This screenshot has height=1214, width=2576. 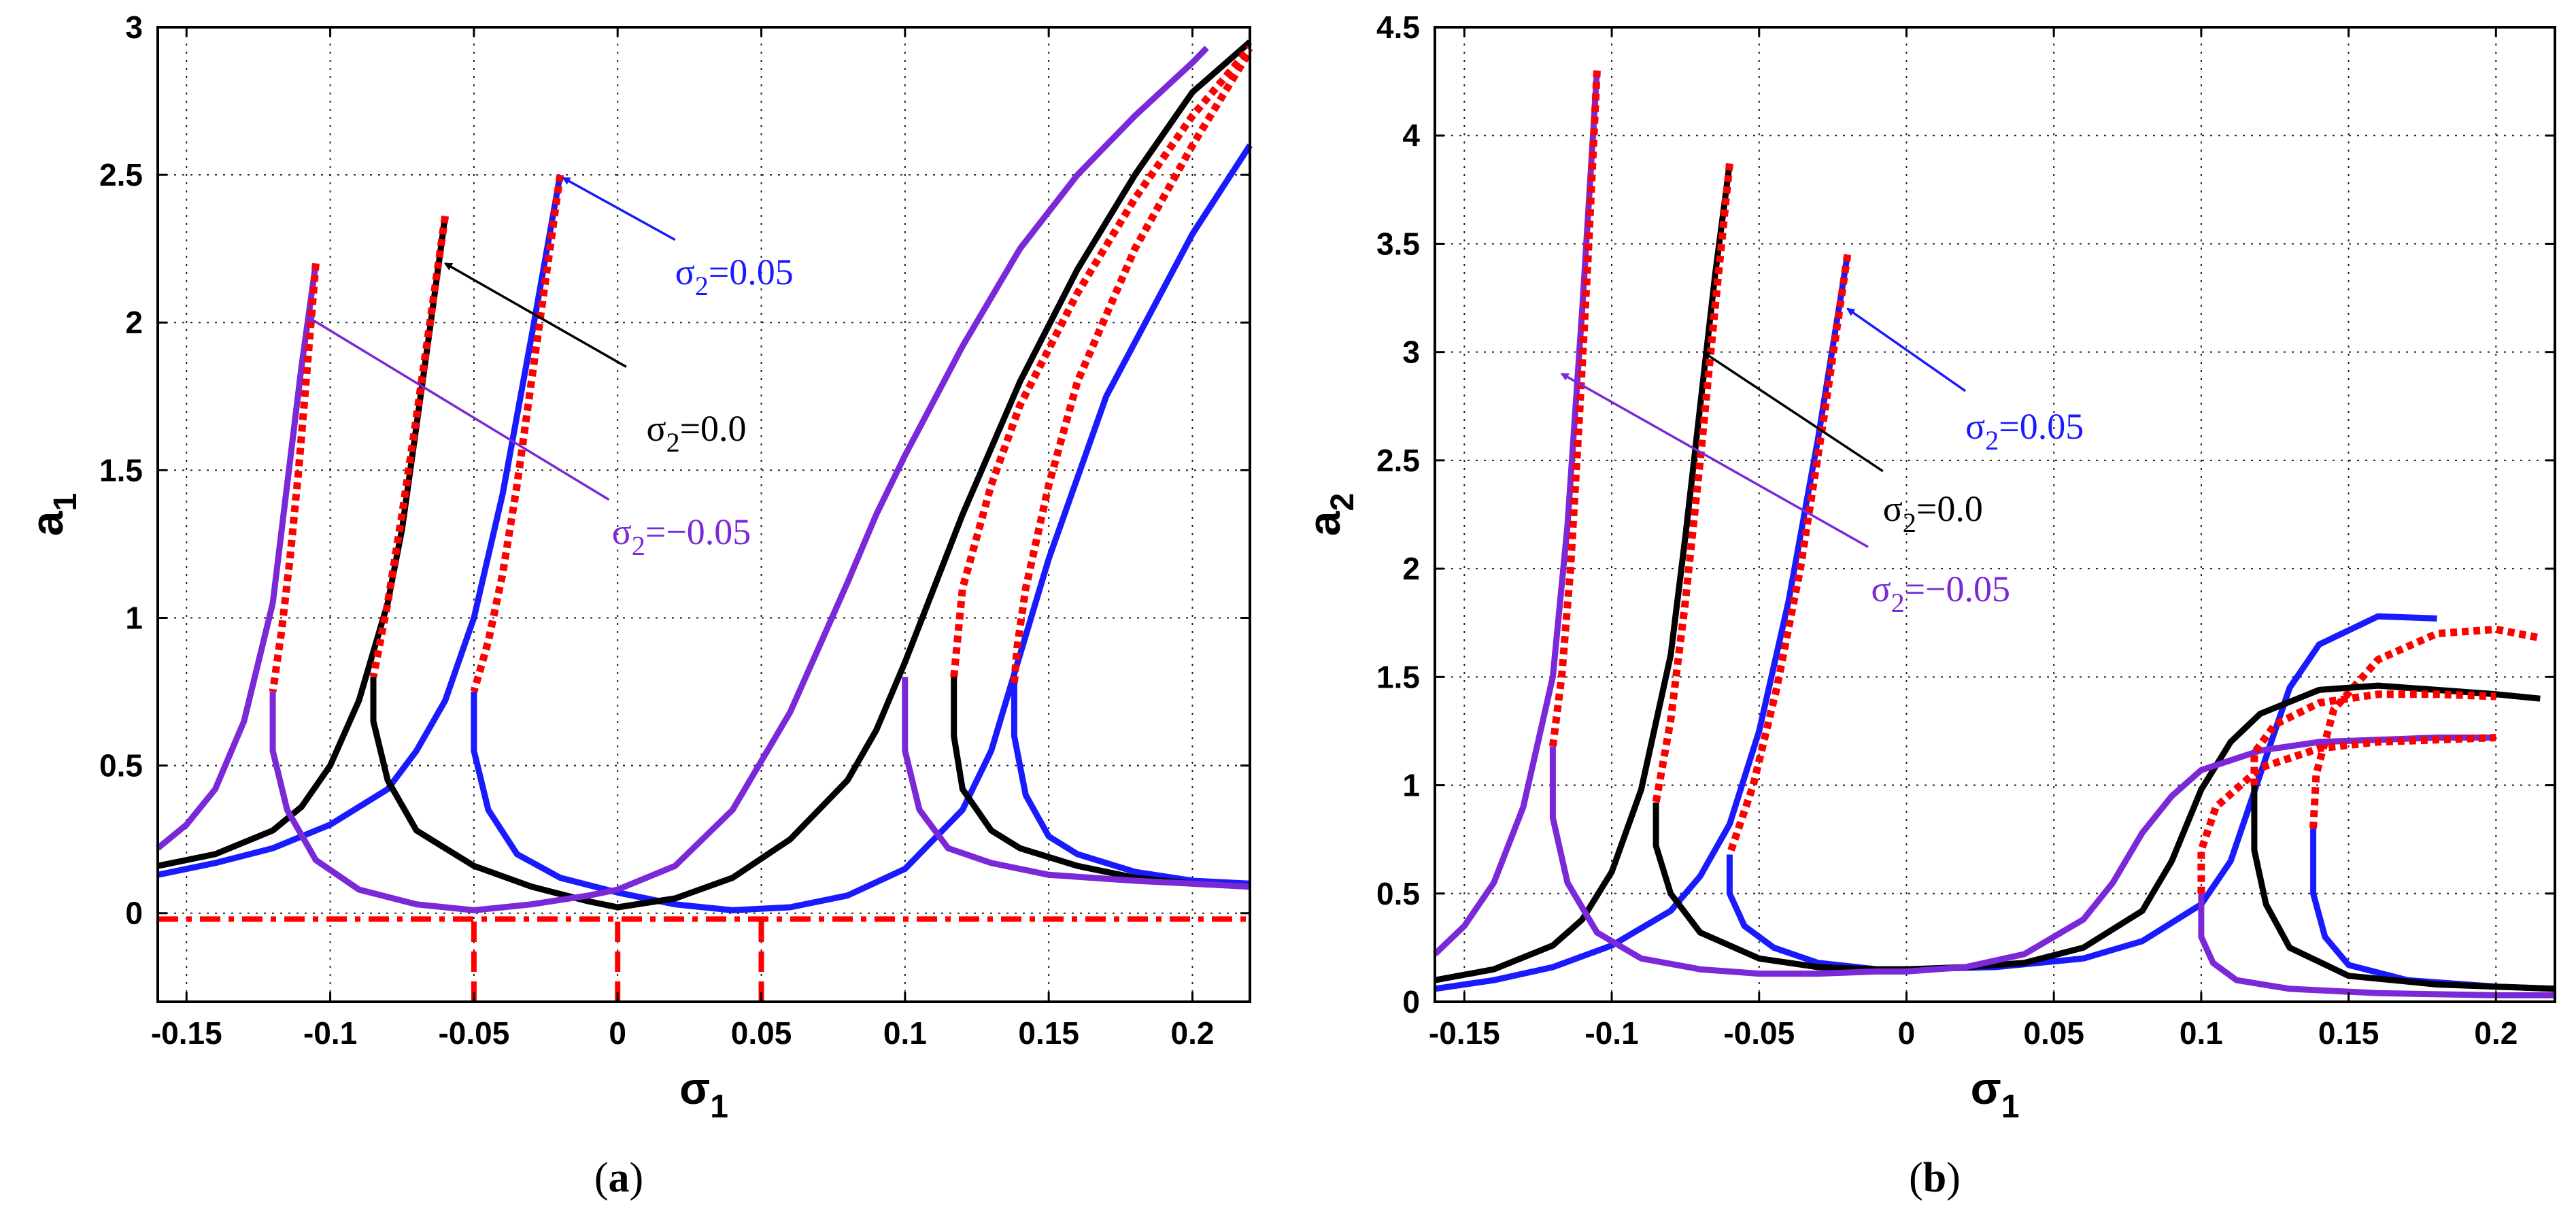 I want to click on panel-caption: (a), so click(x=618, y=1178).